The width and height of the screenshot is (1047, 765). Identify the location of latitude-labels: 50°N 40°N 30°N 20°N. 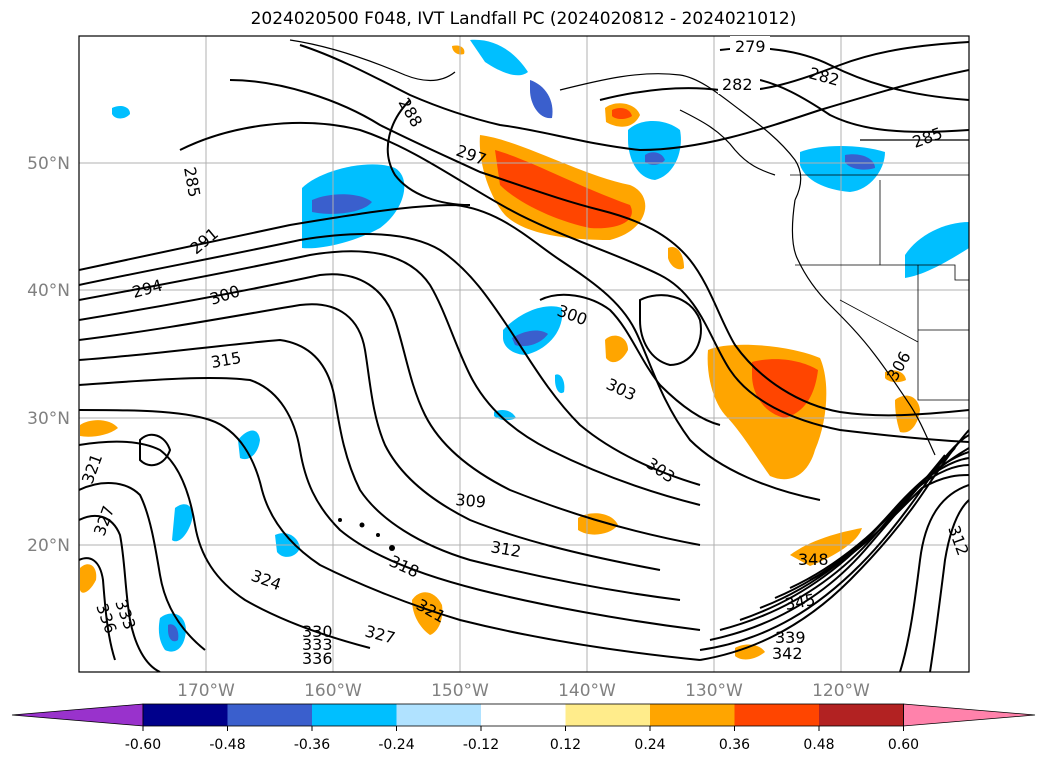
(48, 355).